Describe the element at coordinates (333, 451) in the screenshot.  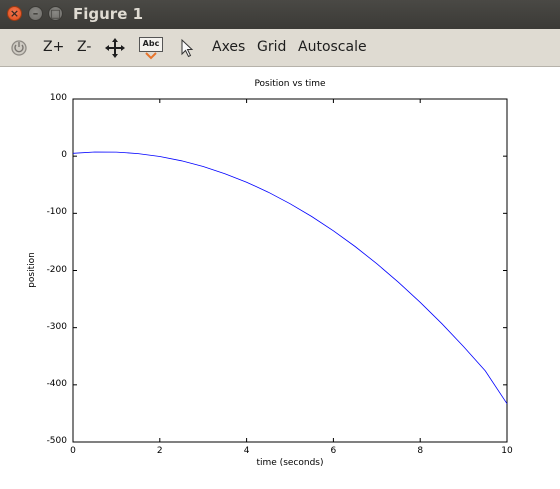
I see `x-tick-label: 6` at that location.